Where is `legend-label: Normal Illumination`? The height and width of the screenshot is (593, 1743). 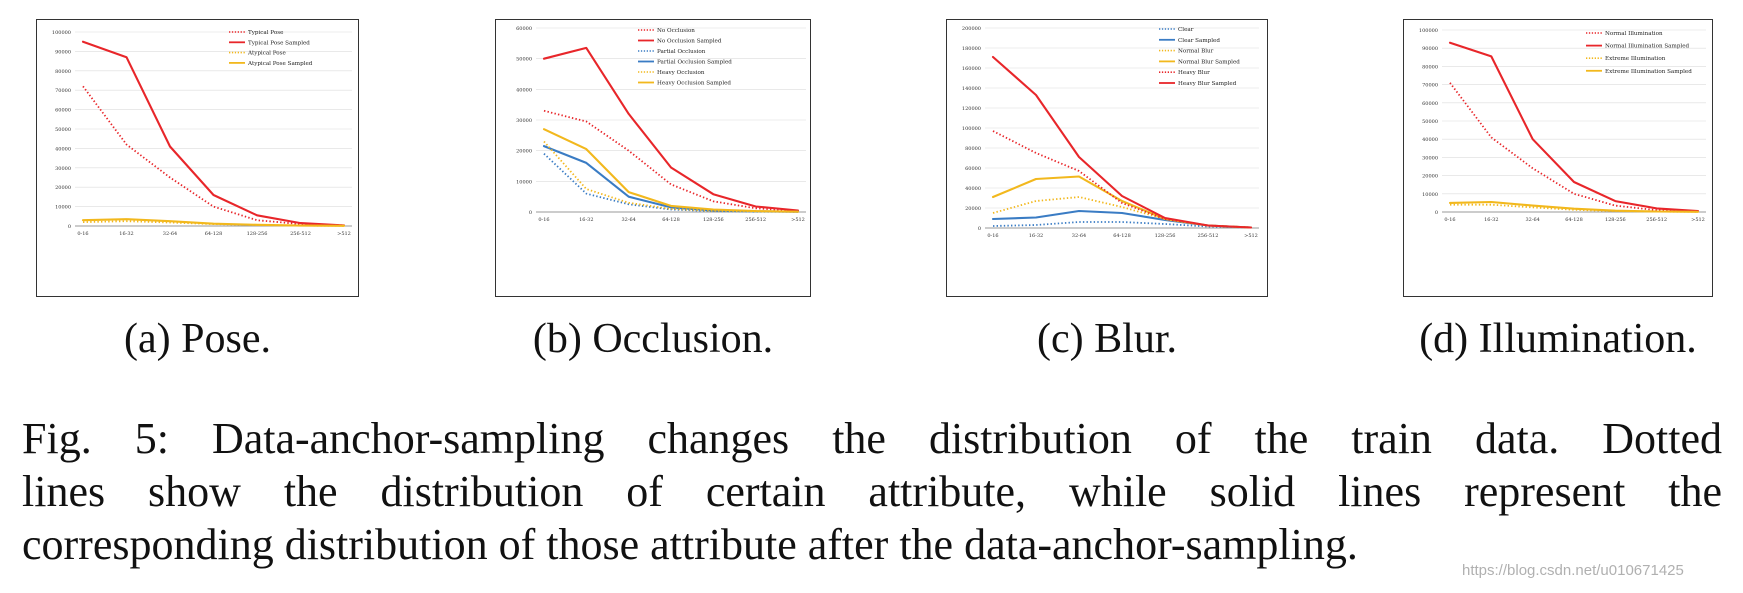 legend-label: Normal Illumination is located at coordinates (1634, 34).